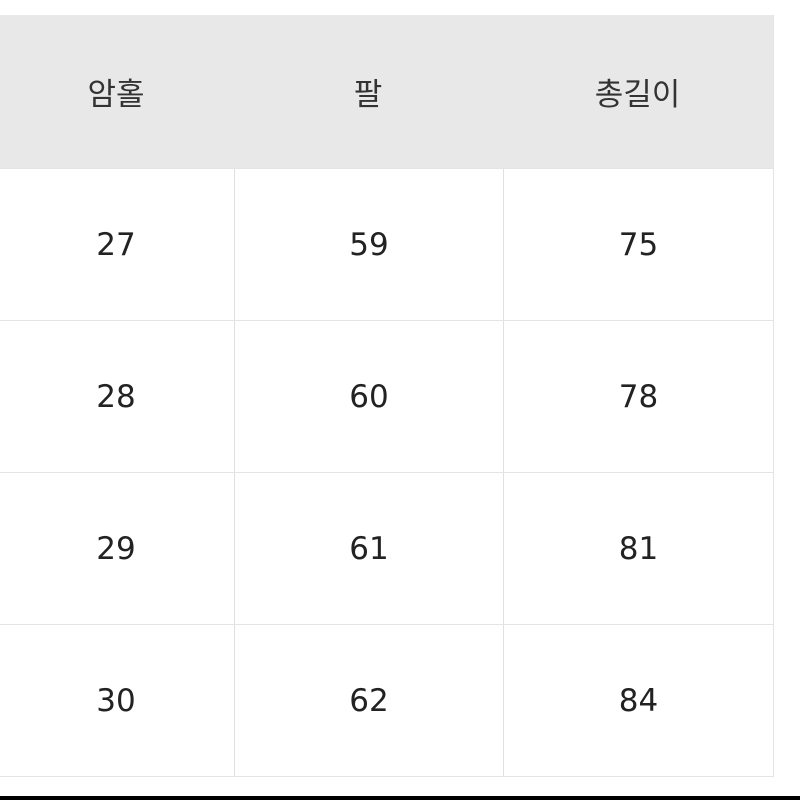 The width and height of the screenshot is (800, 800). I want to click on cell-sleeve: 59, so click(368, 244).